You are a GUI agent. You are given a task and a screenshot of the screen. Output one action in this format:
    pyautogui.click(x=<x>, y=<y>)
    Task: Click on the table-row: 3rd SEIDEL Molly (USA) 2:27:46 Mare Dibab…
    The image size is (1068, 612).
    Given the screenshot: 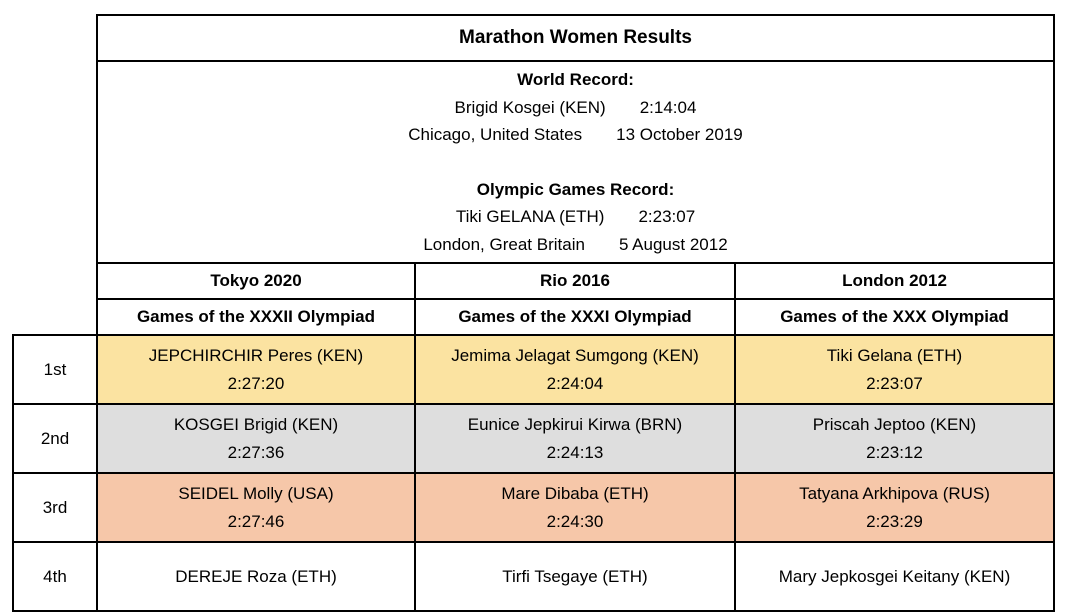 What is the action you would take?
    pyautogui.click(x=533, y=507)
    